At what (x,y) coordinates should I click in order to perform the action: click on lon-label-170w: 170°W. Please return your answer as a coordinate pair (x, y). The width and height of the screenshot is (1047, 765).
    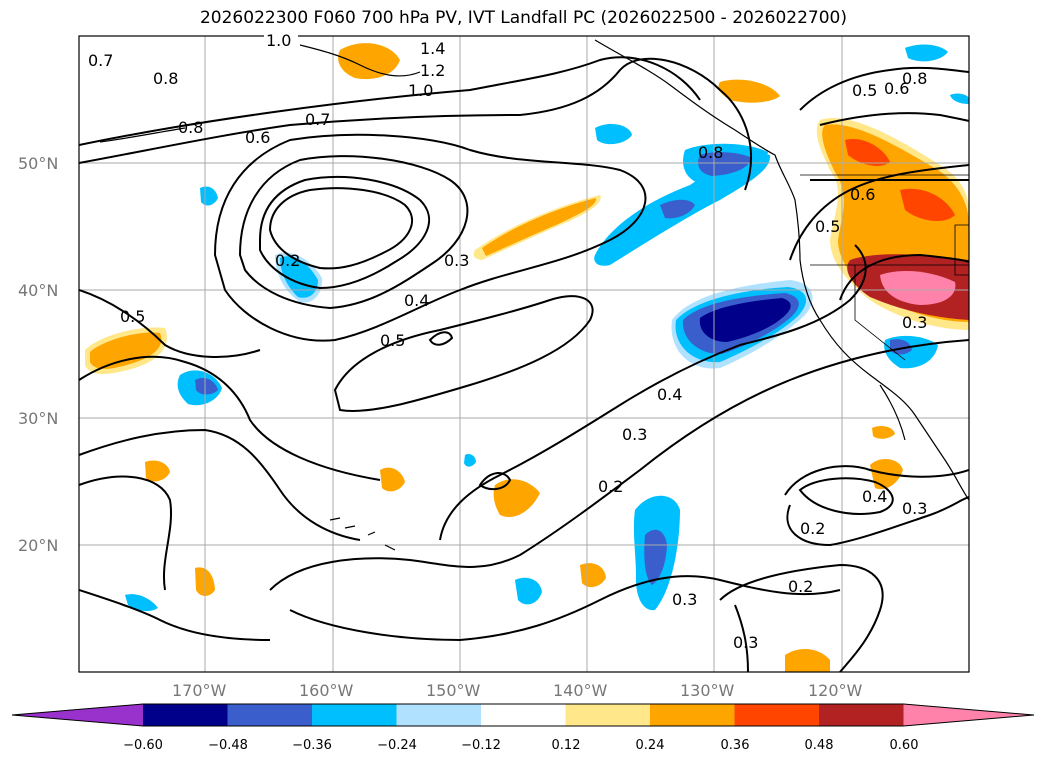
    Looking at the image, I should click on (199, 690).